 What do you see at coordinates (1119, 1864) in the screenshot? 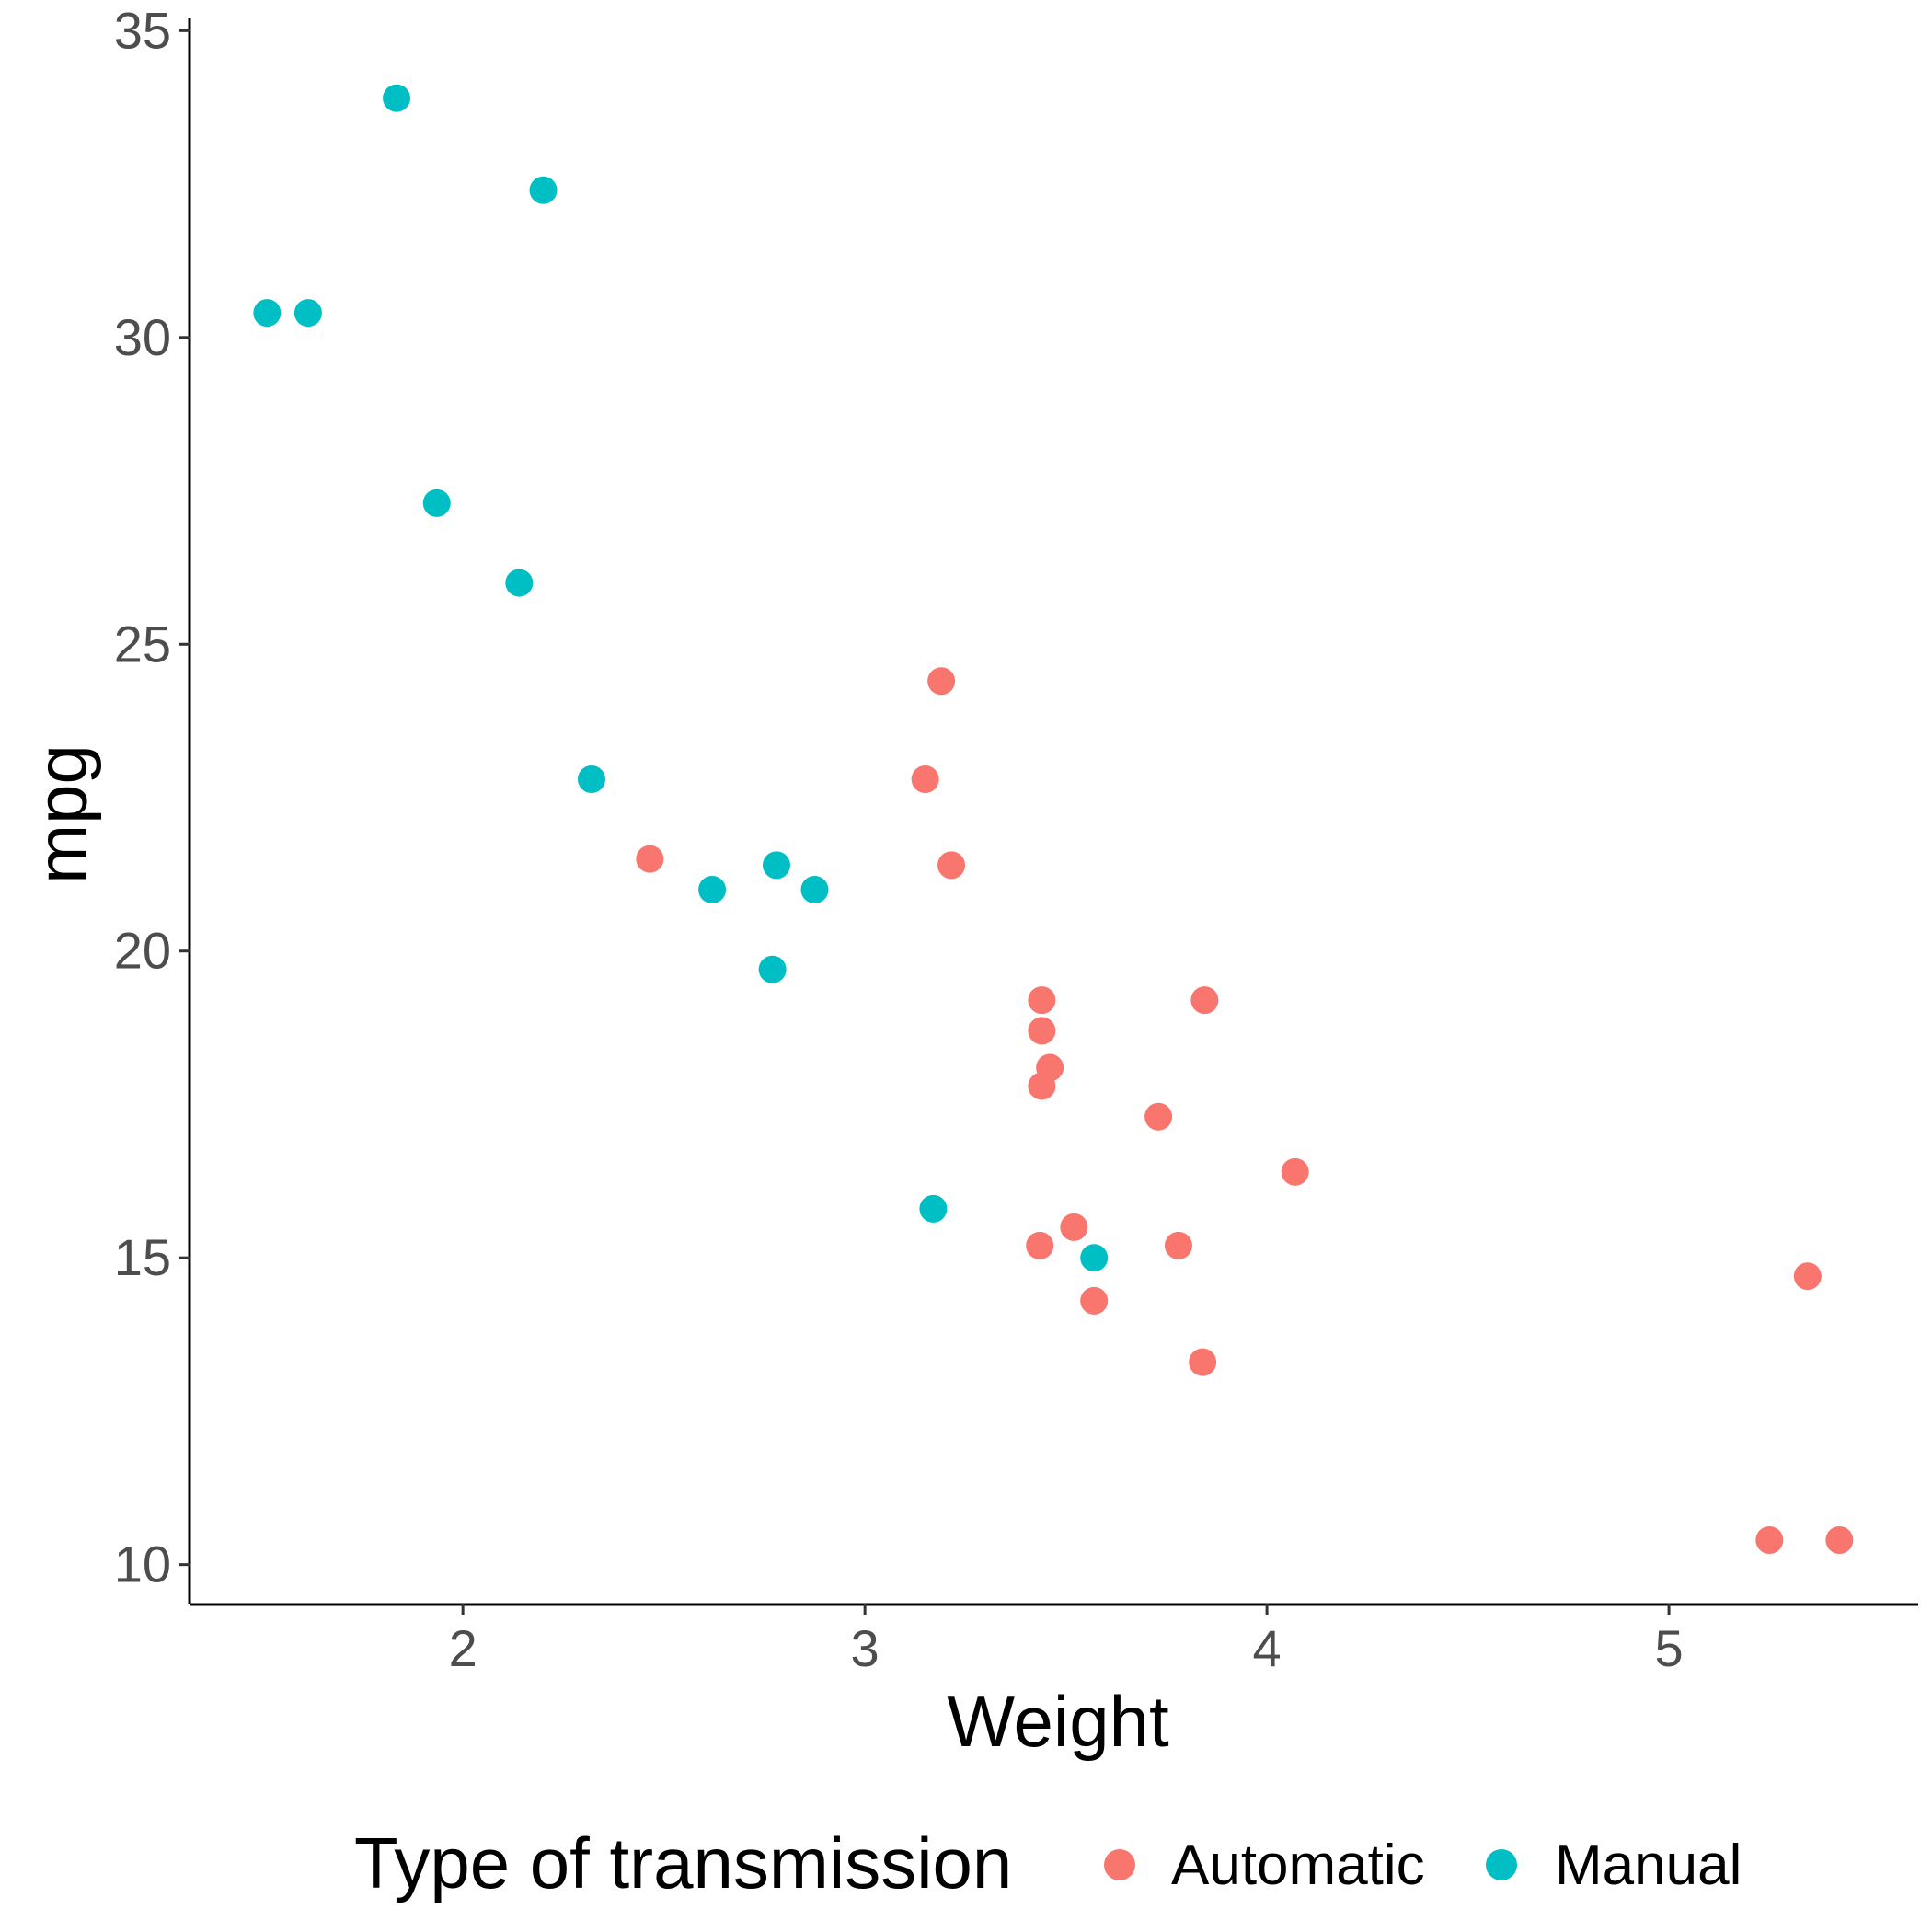
I see `legend-key-automatic` at bounding box center [1119, 1864].